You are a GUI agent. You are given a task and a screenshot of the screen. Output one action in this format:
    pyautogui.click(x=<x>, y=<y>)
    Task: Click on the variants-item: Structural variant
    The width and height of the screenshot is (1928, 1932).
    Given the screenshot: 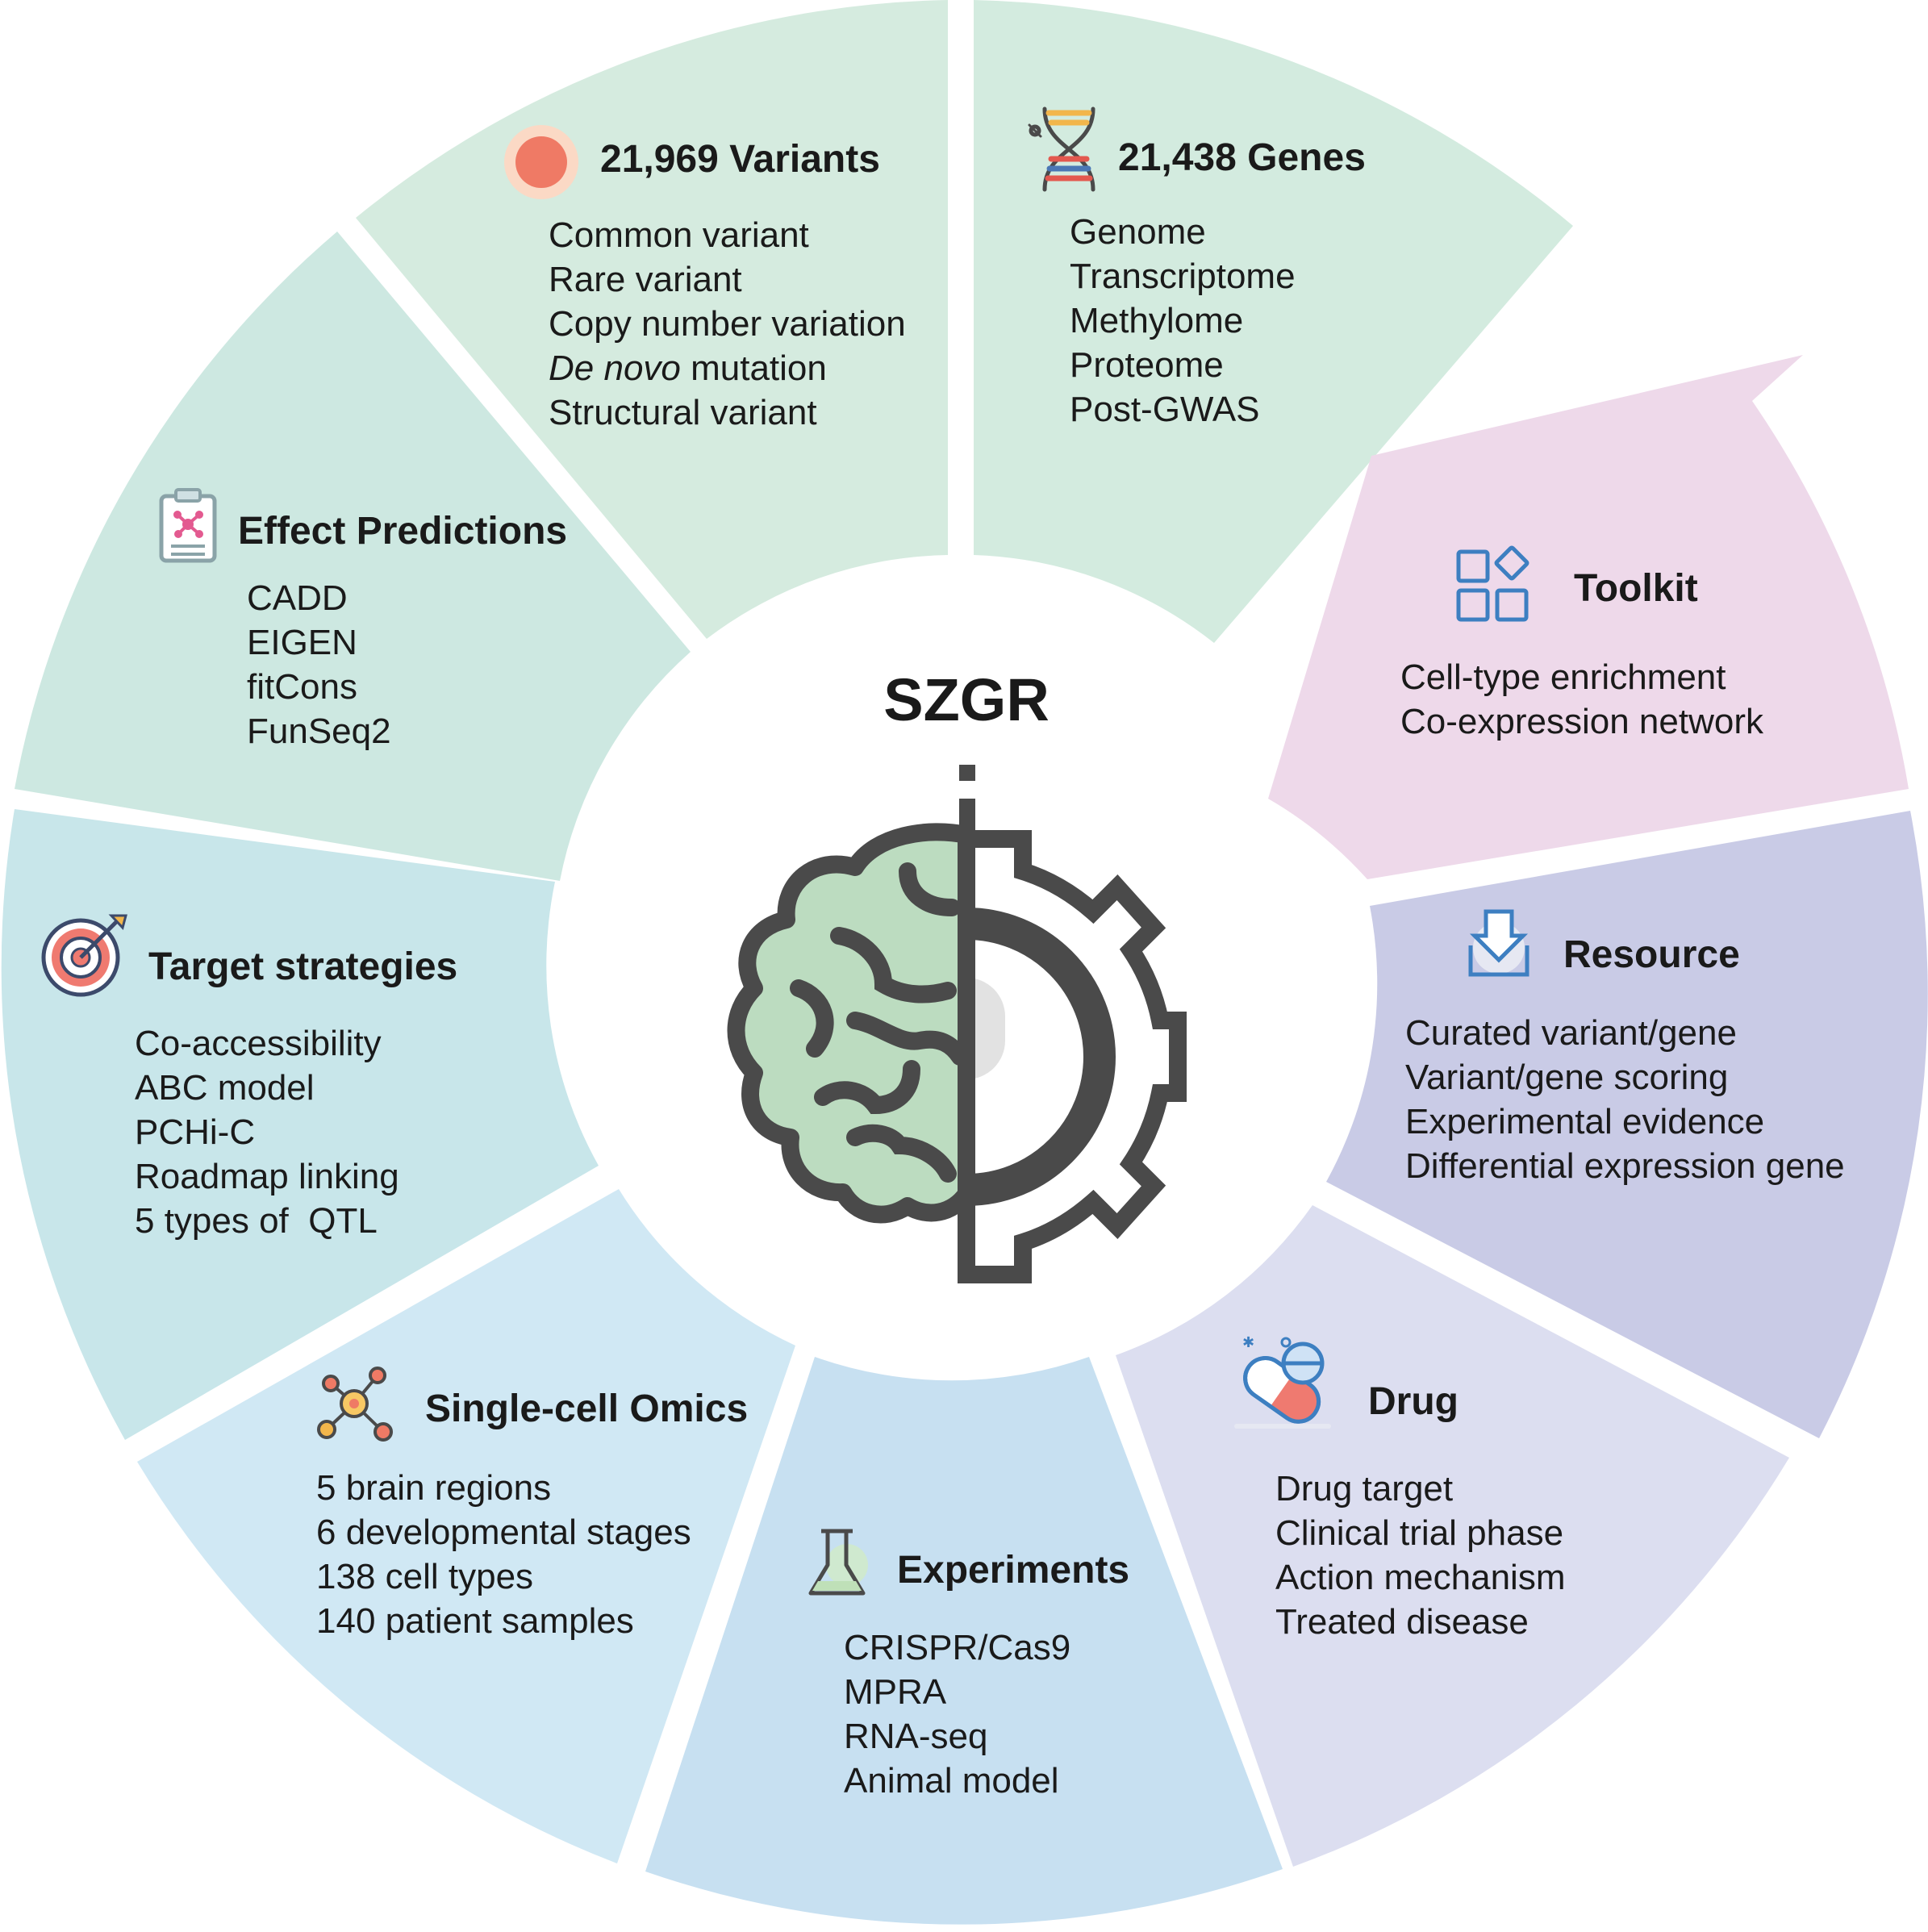 What is the action you would take?
    pyautogui.click(x=683, y=412)
    